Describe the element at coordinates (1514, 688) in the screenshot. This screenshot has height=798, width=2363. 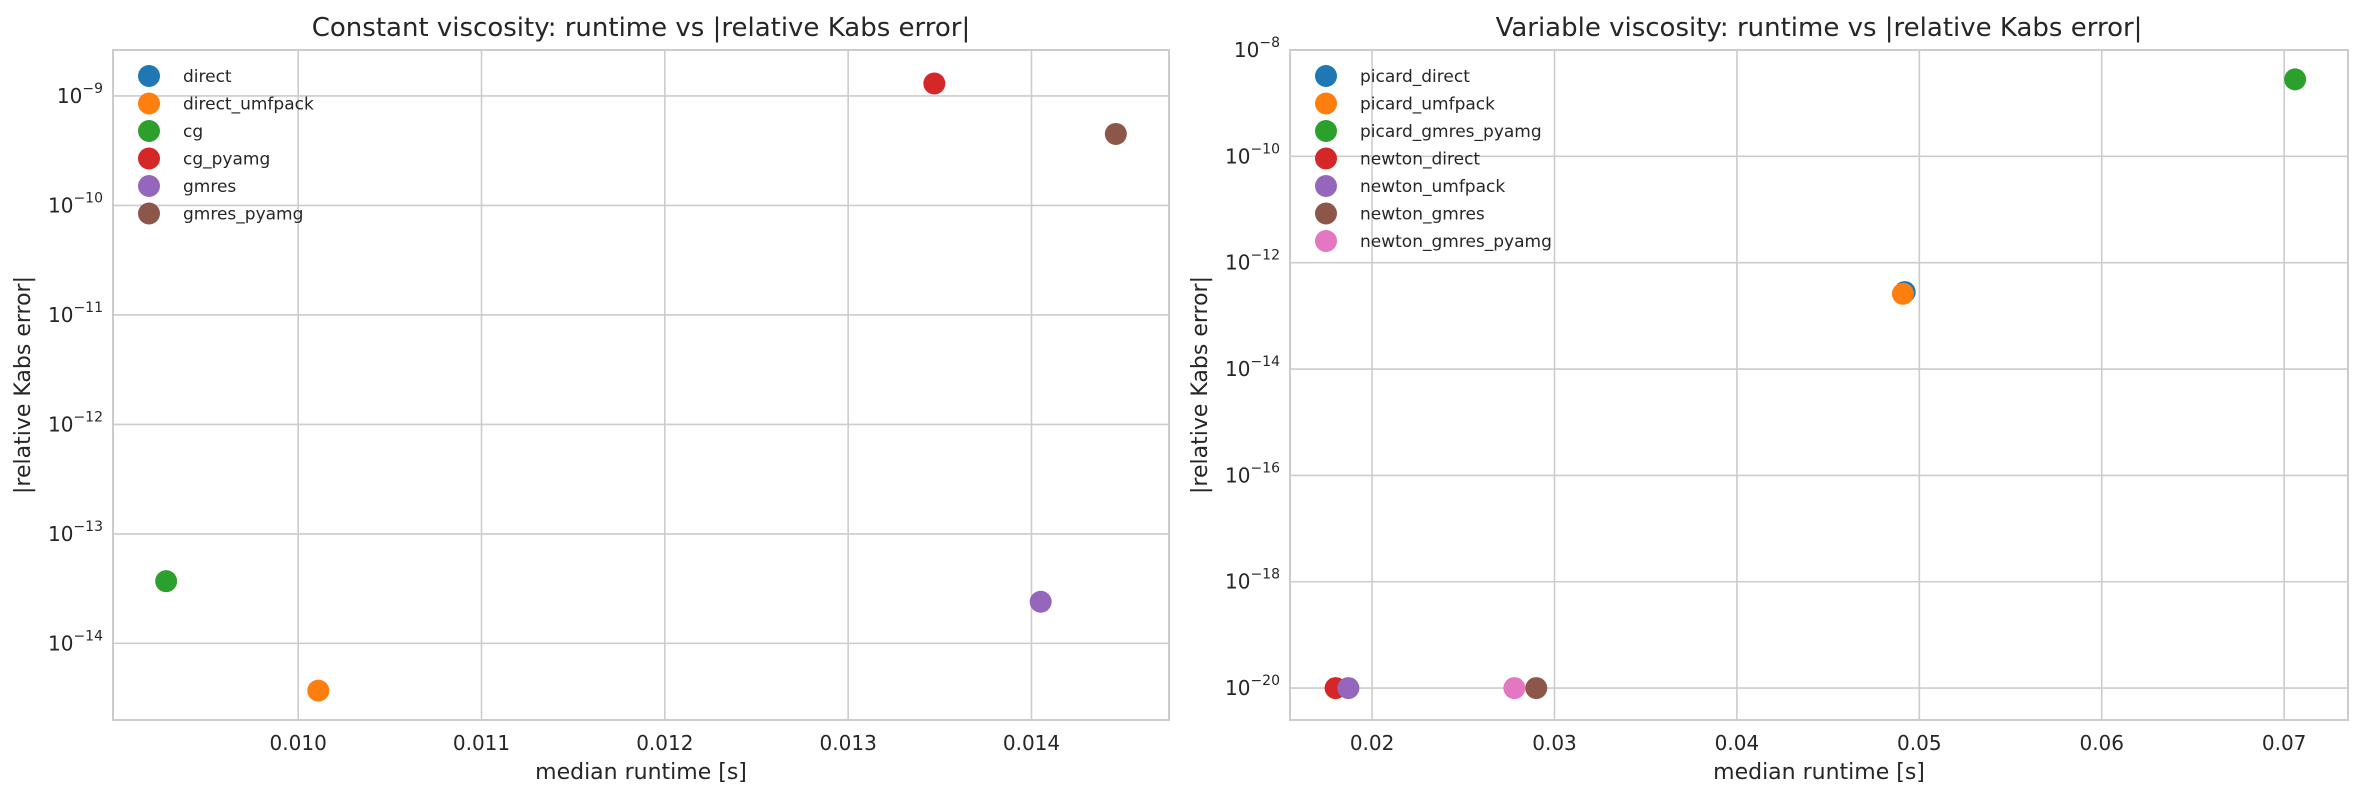
I see `data-point-newton-gmres-pyamg` at that location.